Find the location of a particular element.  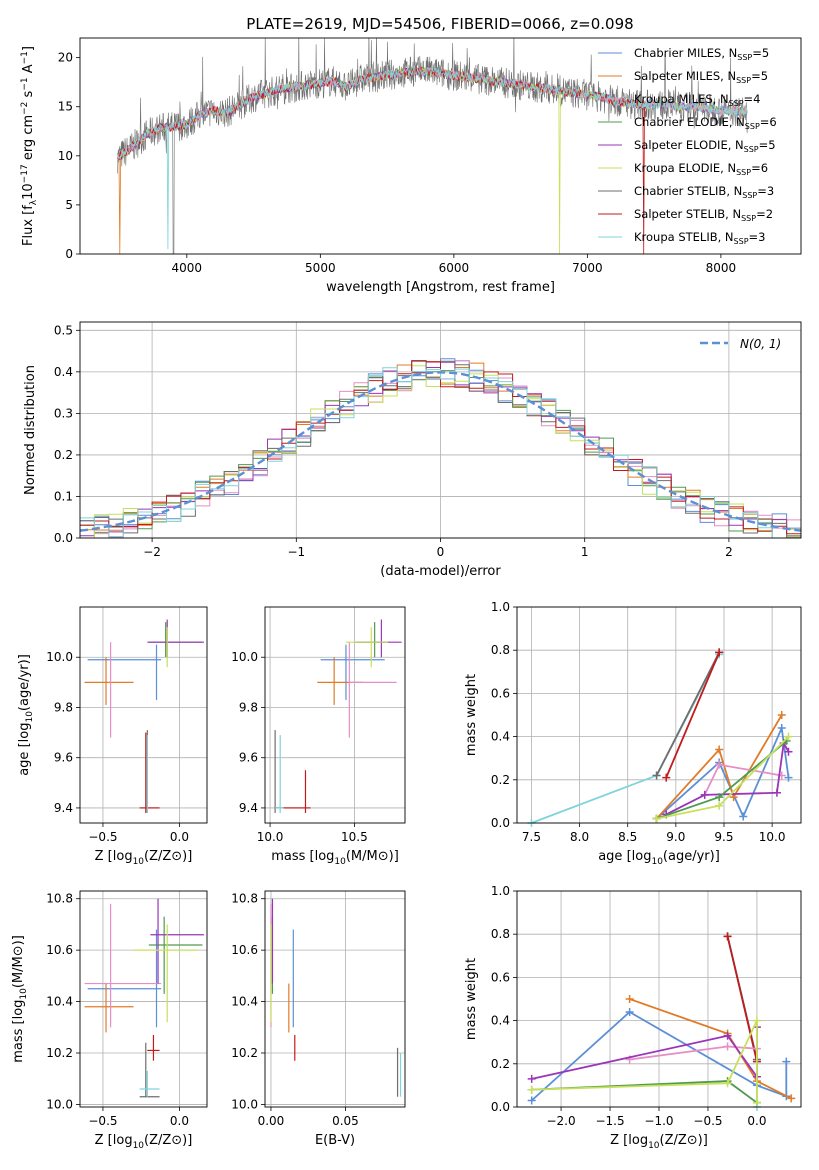

x-tick-label: 8.0 is located at coordinates (579, 837).